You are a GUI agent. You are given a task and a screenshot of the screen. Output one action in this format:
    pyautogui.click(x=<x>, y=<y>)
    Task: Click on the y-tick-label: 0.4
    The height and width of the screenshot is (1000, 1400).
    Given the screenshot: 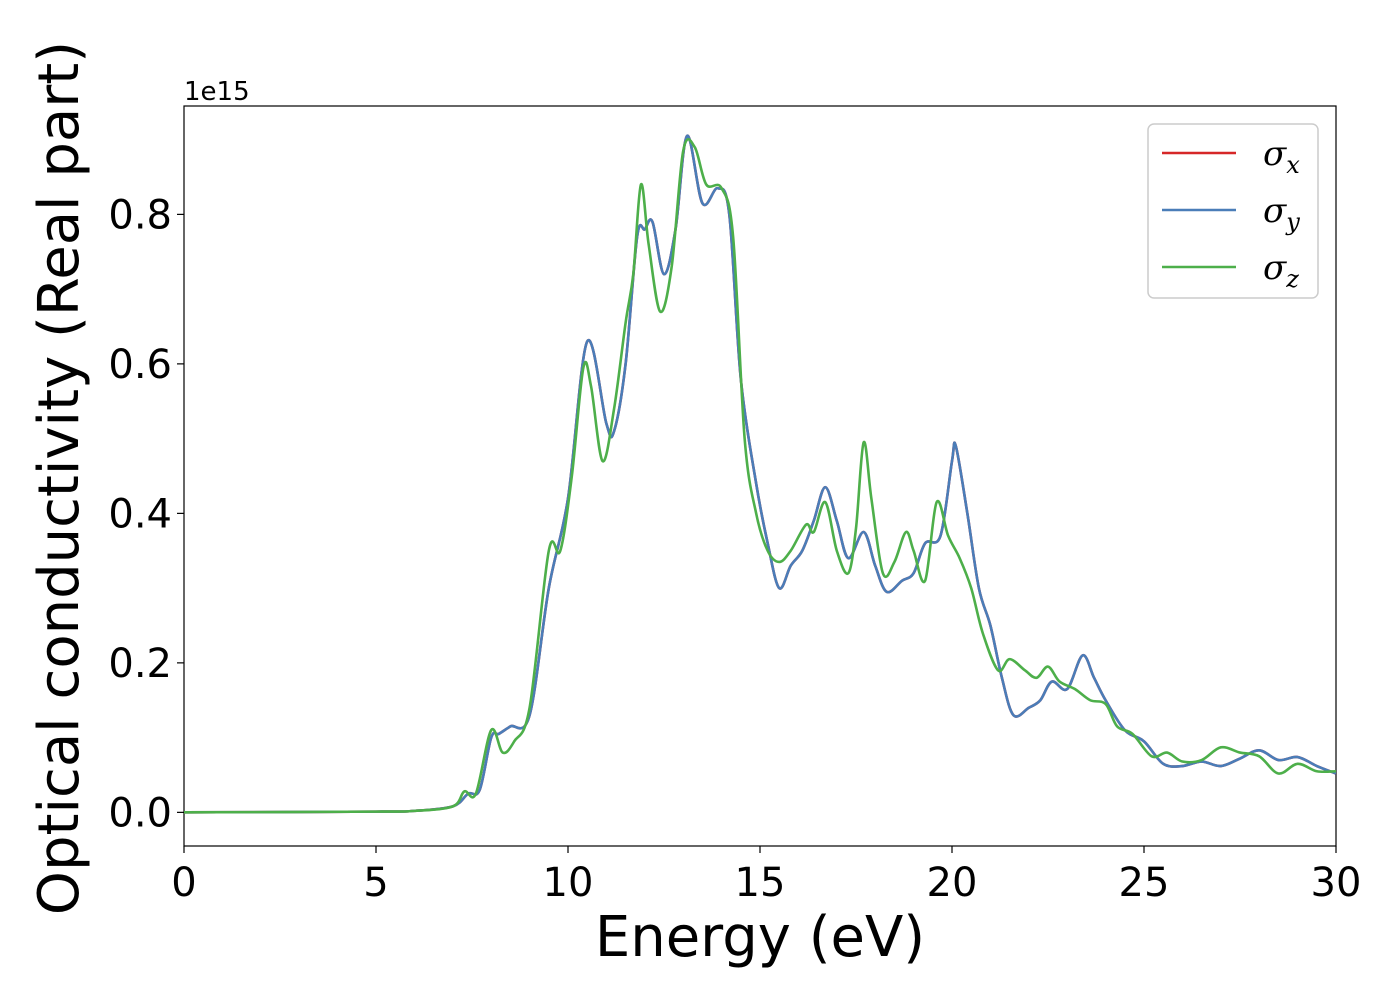 What is the action you would take?
    pyautogui.click(x=140, y=514)
    